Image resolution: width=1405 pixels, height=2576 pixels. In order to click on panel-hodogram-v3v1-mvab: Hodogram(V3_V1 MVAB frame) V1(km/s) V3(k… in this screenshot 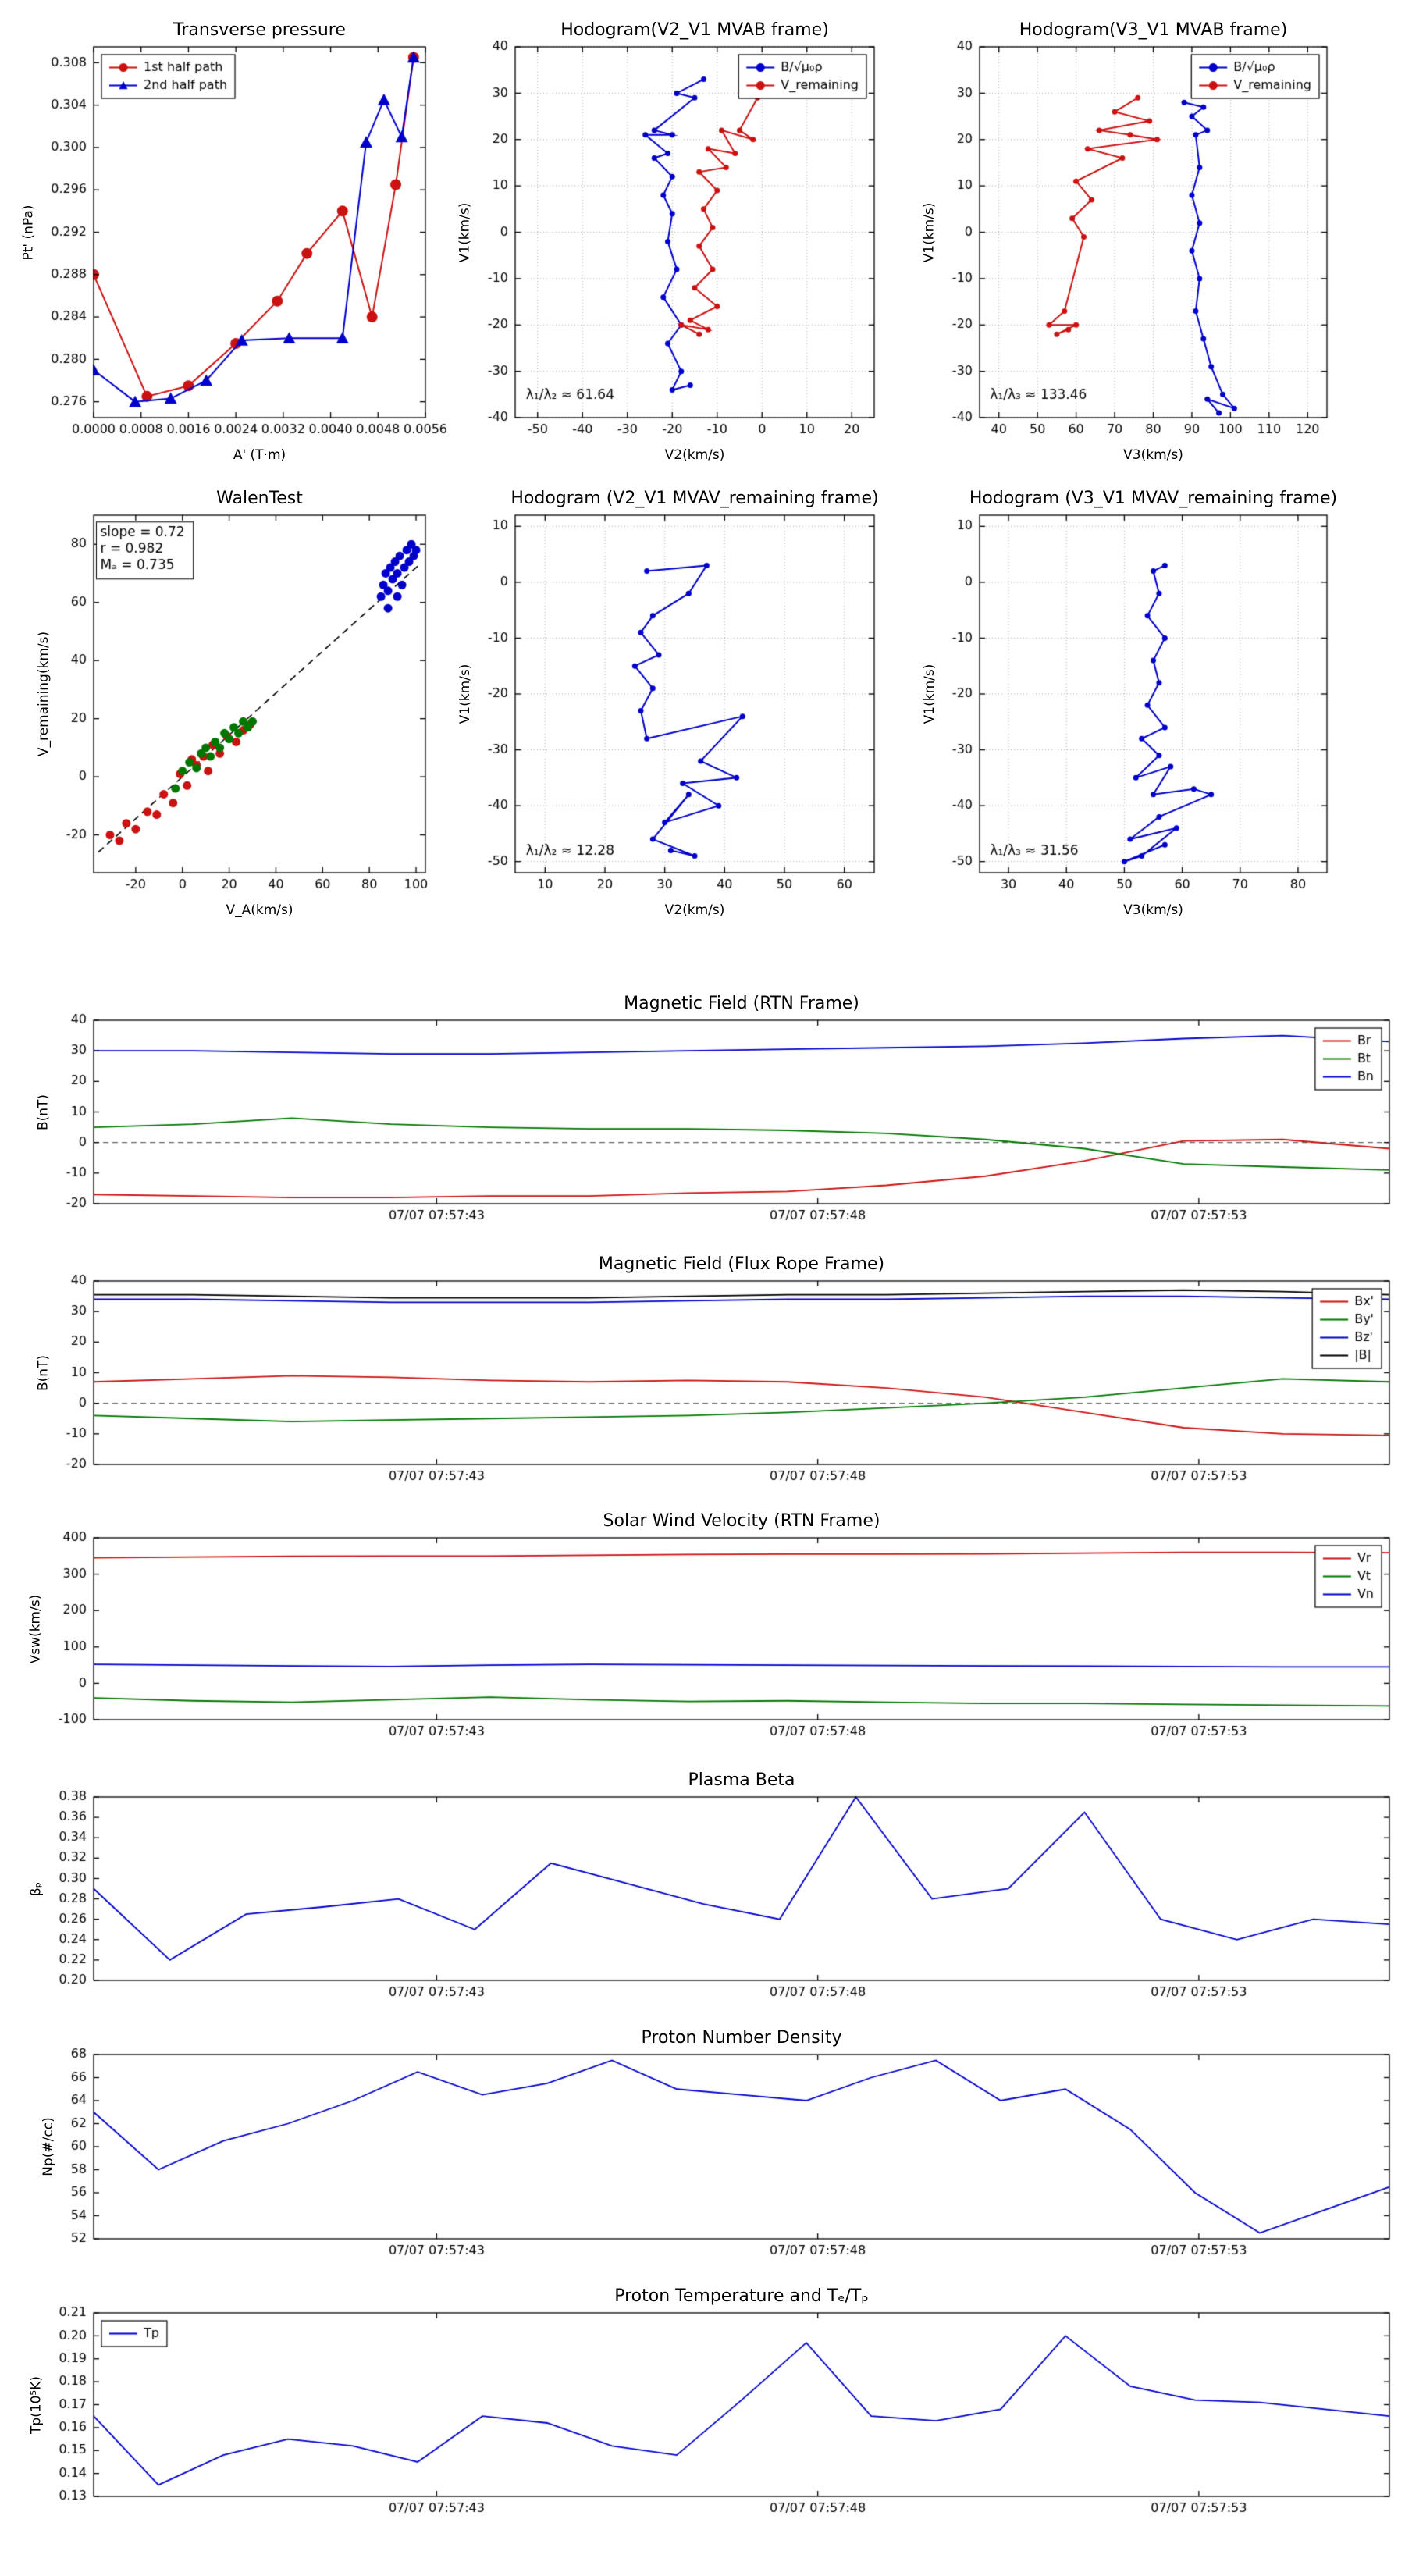, I will do `click(1124, 242)`.